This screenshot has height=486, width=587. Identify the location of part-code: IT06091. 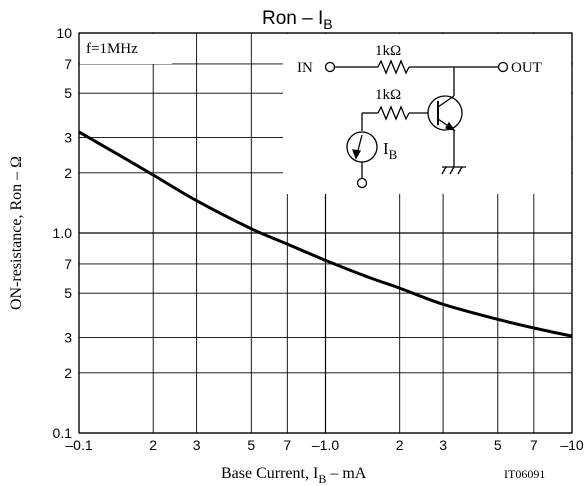
(524, 474).